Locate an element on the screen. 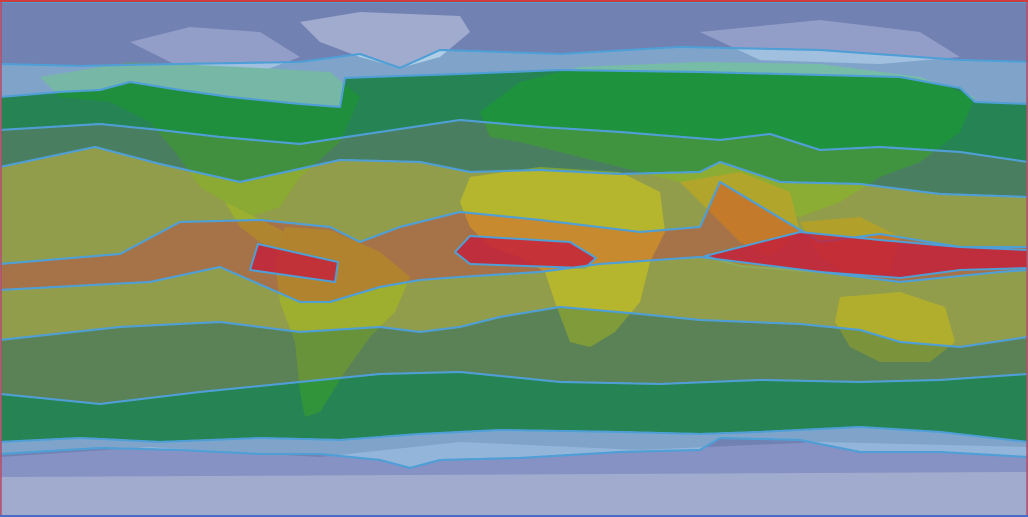  map-right-edge is located at coordinates (1027, 258).